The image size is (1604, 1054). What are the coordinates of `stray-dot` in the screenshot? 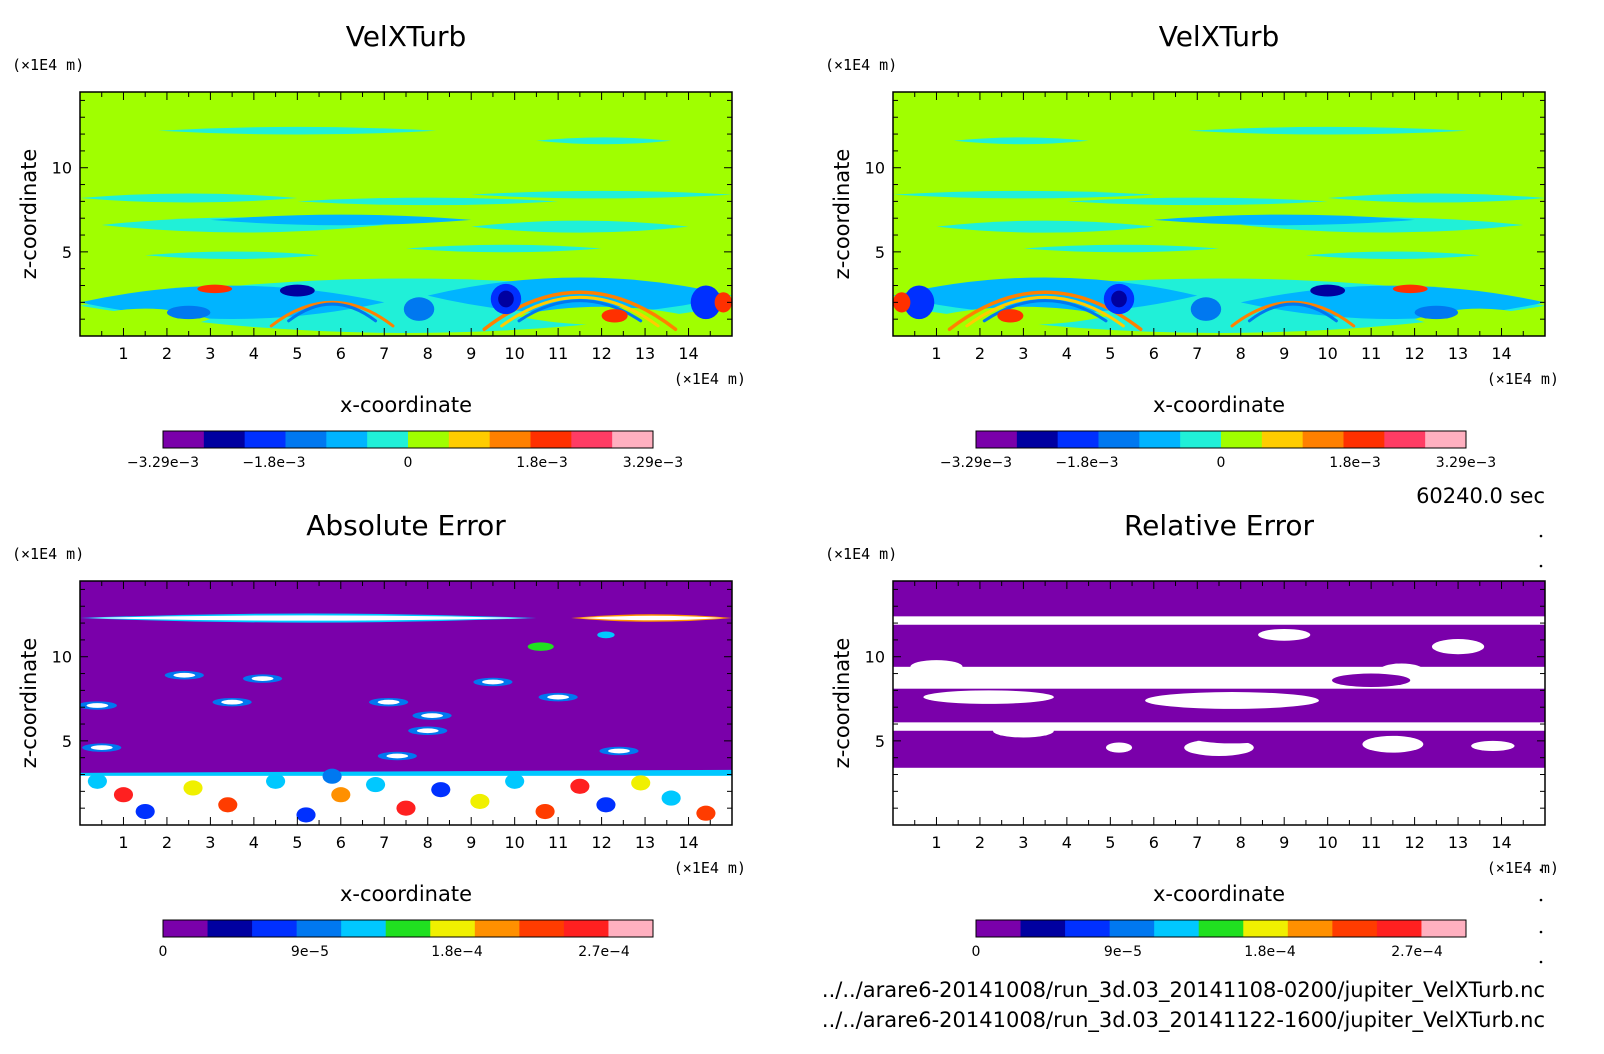 It's located at (1541, 870).